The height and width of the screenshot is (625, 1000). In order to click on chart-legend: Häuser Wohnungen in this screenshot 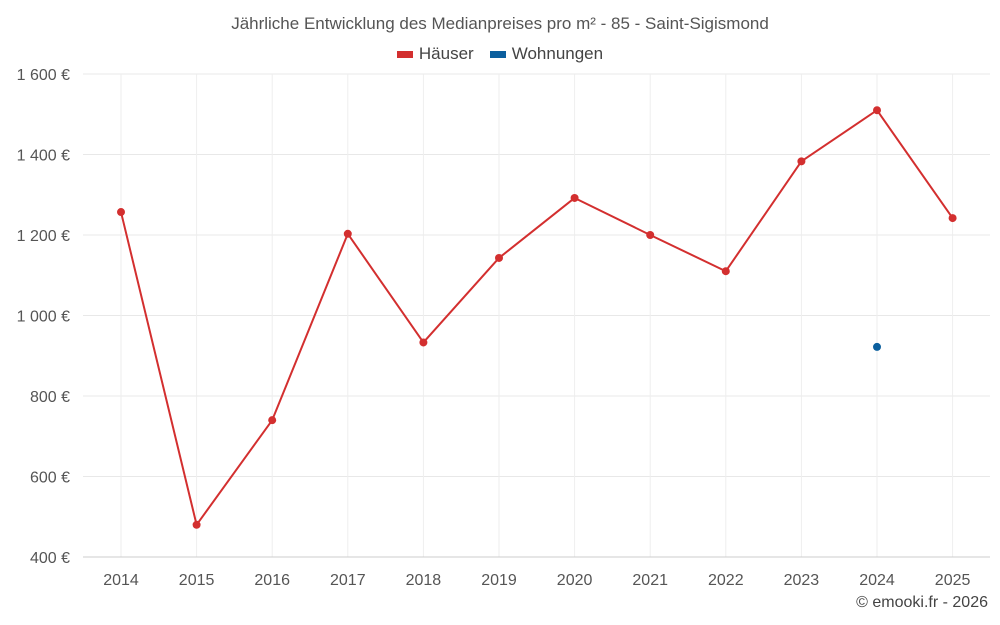, I will do `click(500, 54)`.